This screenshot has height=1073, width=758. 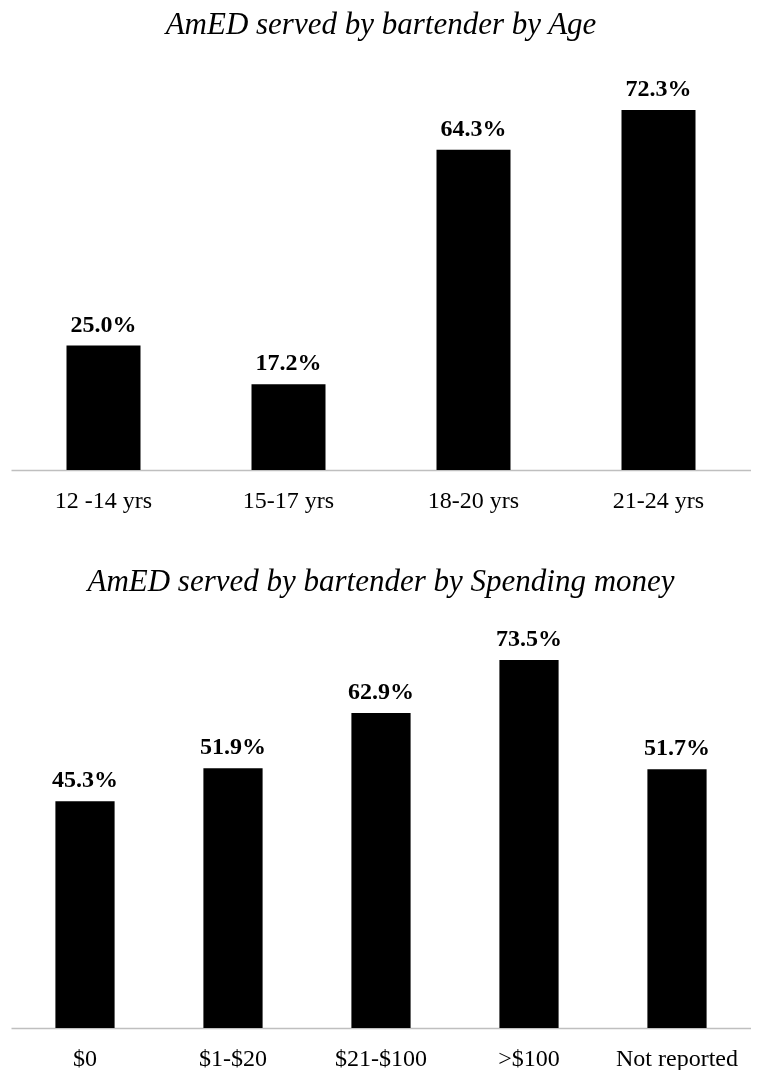 I want to click on x-tick-label: Not reported, so click(x=677, y=1057).